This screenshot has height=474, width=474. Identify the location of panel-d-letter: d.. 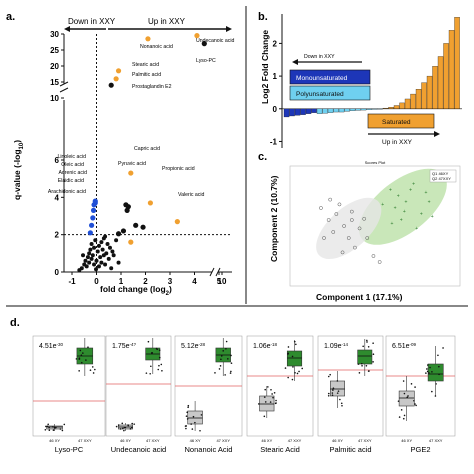
(15, 323).